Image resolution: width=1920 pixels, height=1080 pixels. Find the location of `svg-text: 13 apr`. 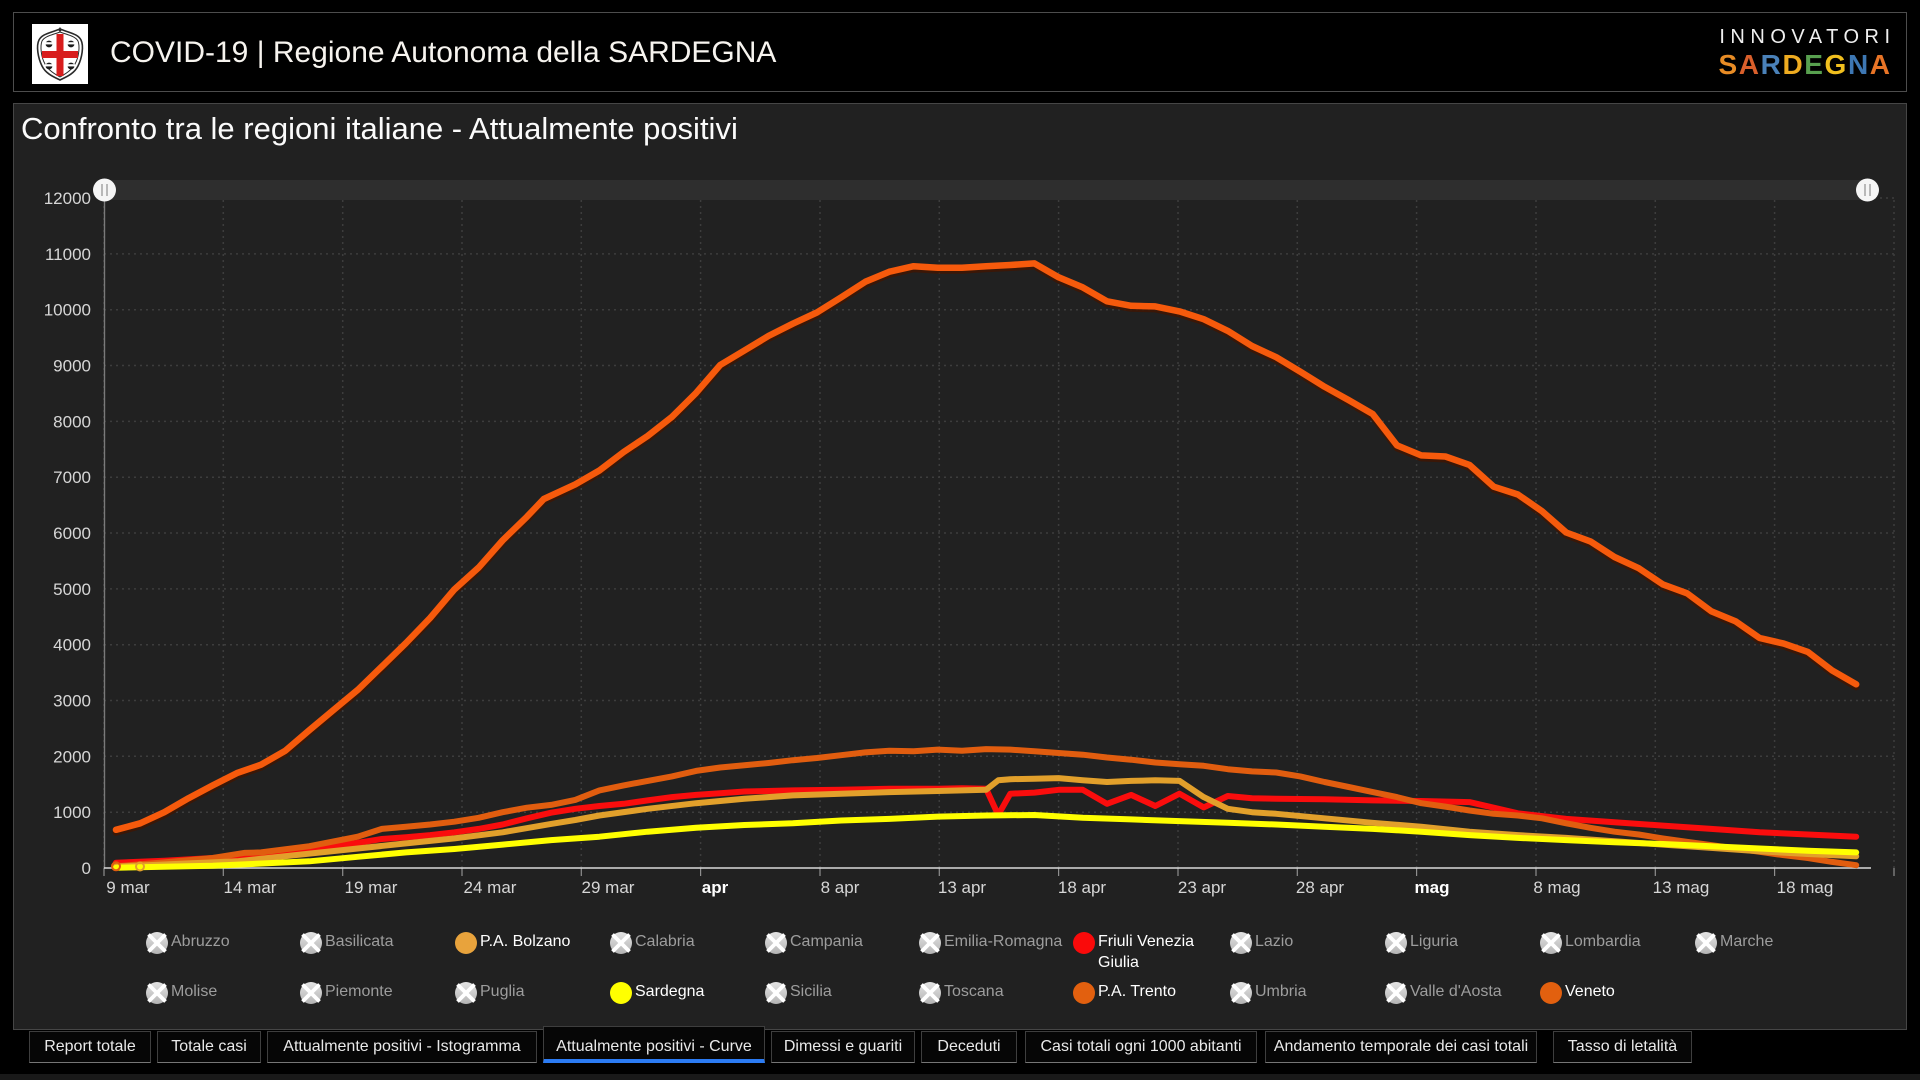

svg-text: 13 apr is located at coordinates (962, 887).